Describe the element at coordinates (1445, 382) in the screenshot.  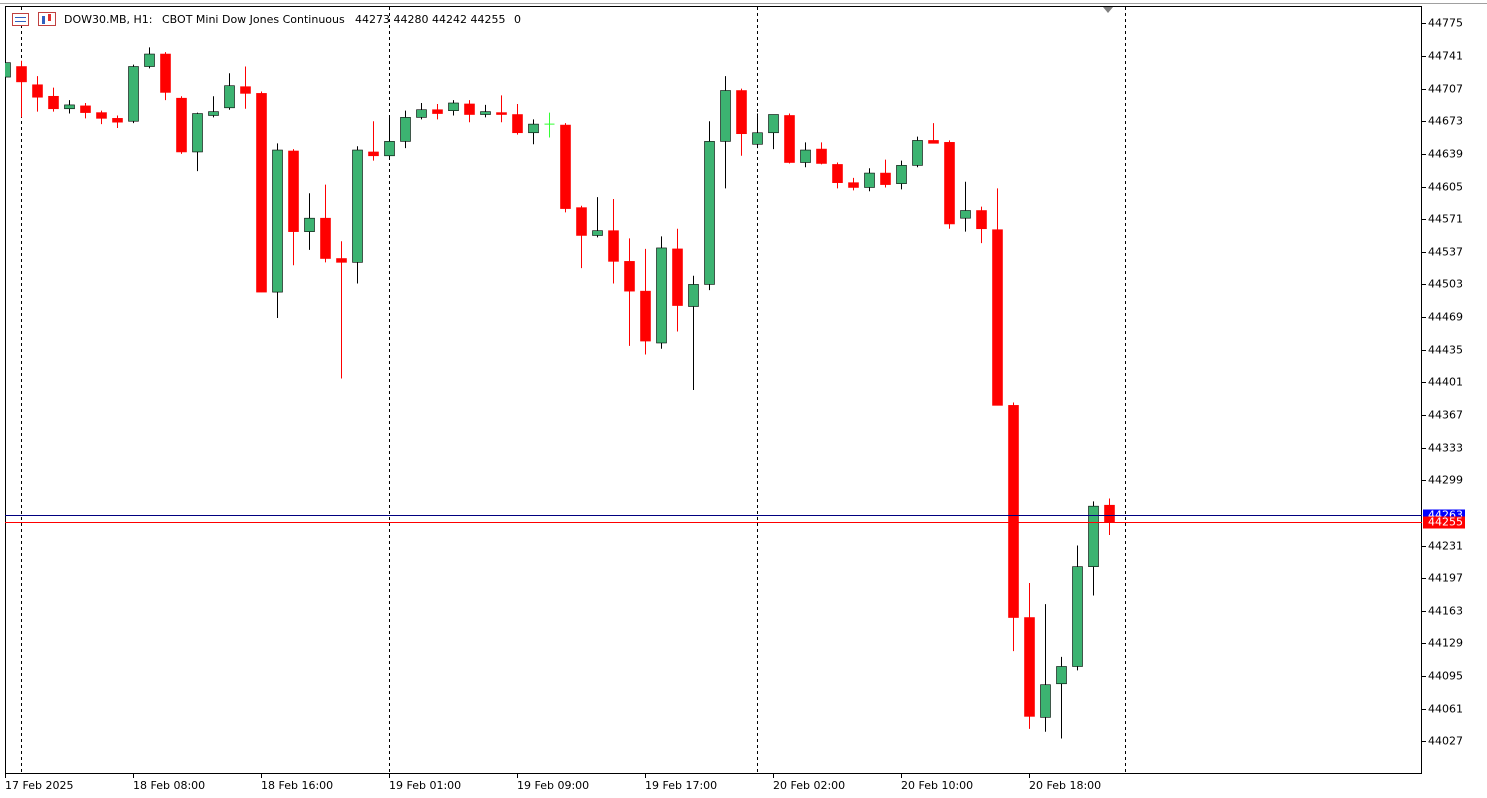
I see `y-tick-label: 44401` at that location.